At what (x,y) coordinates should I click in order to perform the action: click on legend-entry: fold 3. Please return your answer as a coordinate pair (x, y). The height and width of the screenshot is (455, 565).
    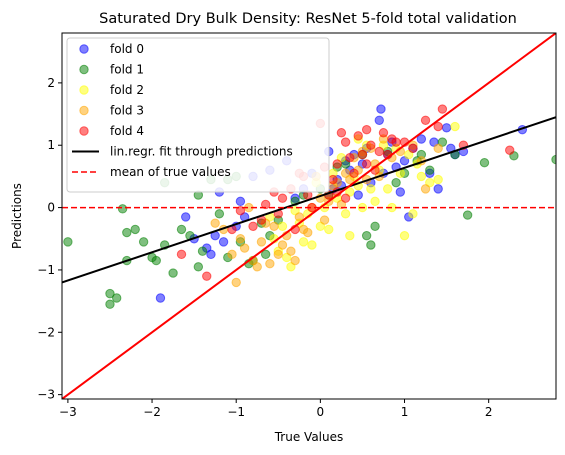
    Looking at the image, I should click on (111, 111).